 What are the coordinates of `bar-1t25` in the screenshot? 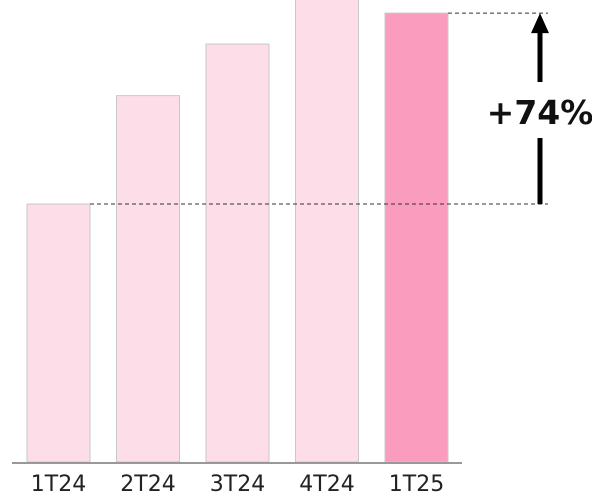 It's located at (416, 237).